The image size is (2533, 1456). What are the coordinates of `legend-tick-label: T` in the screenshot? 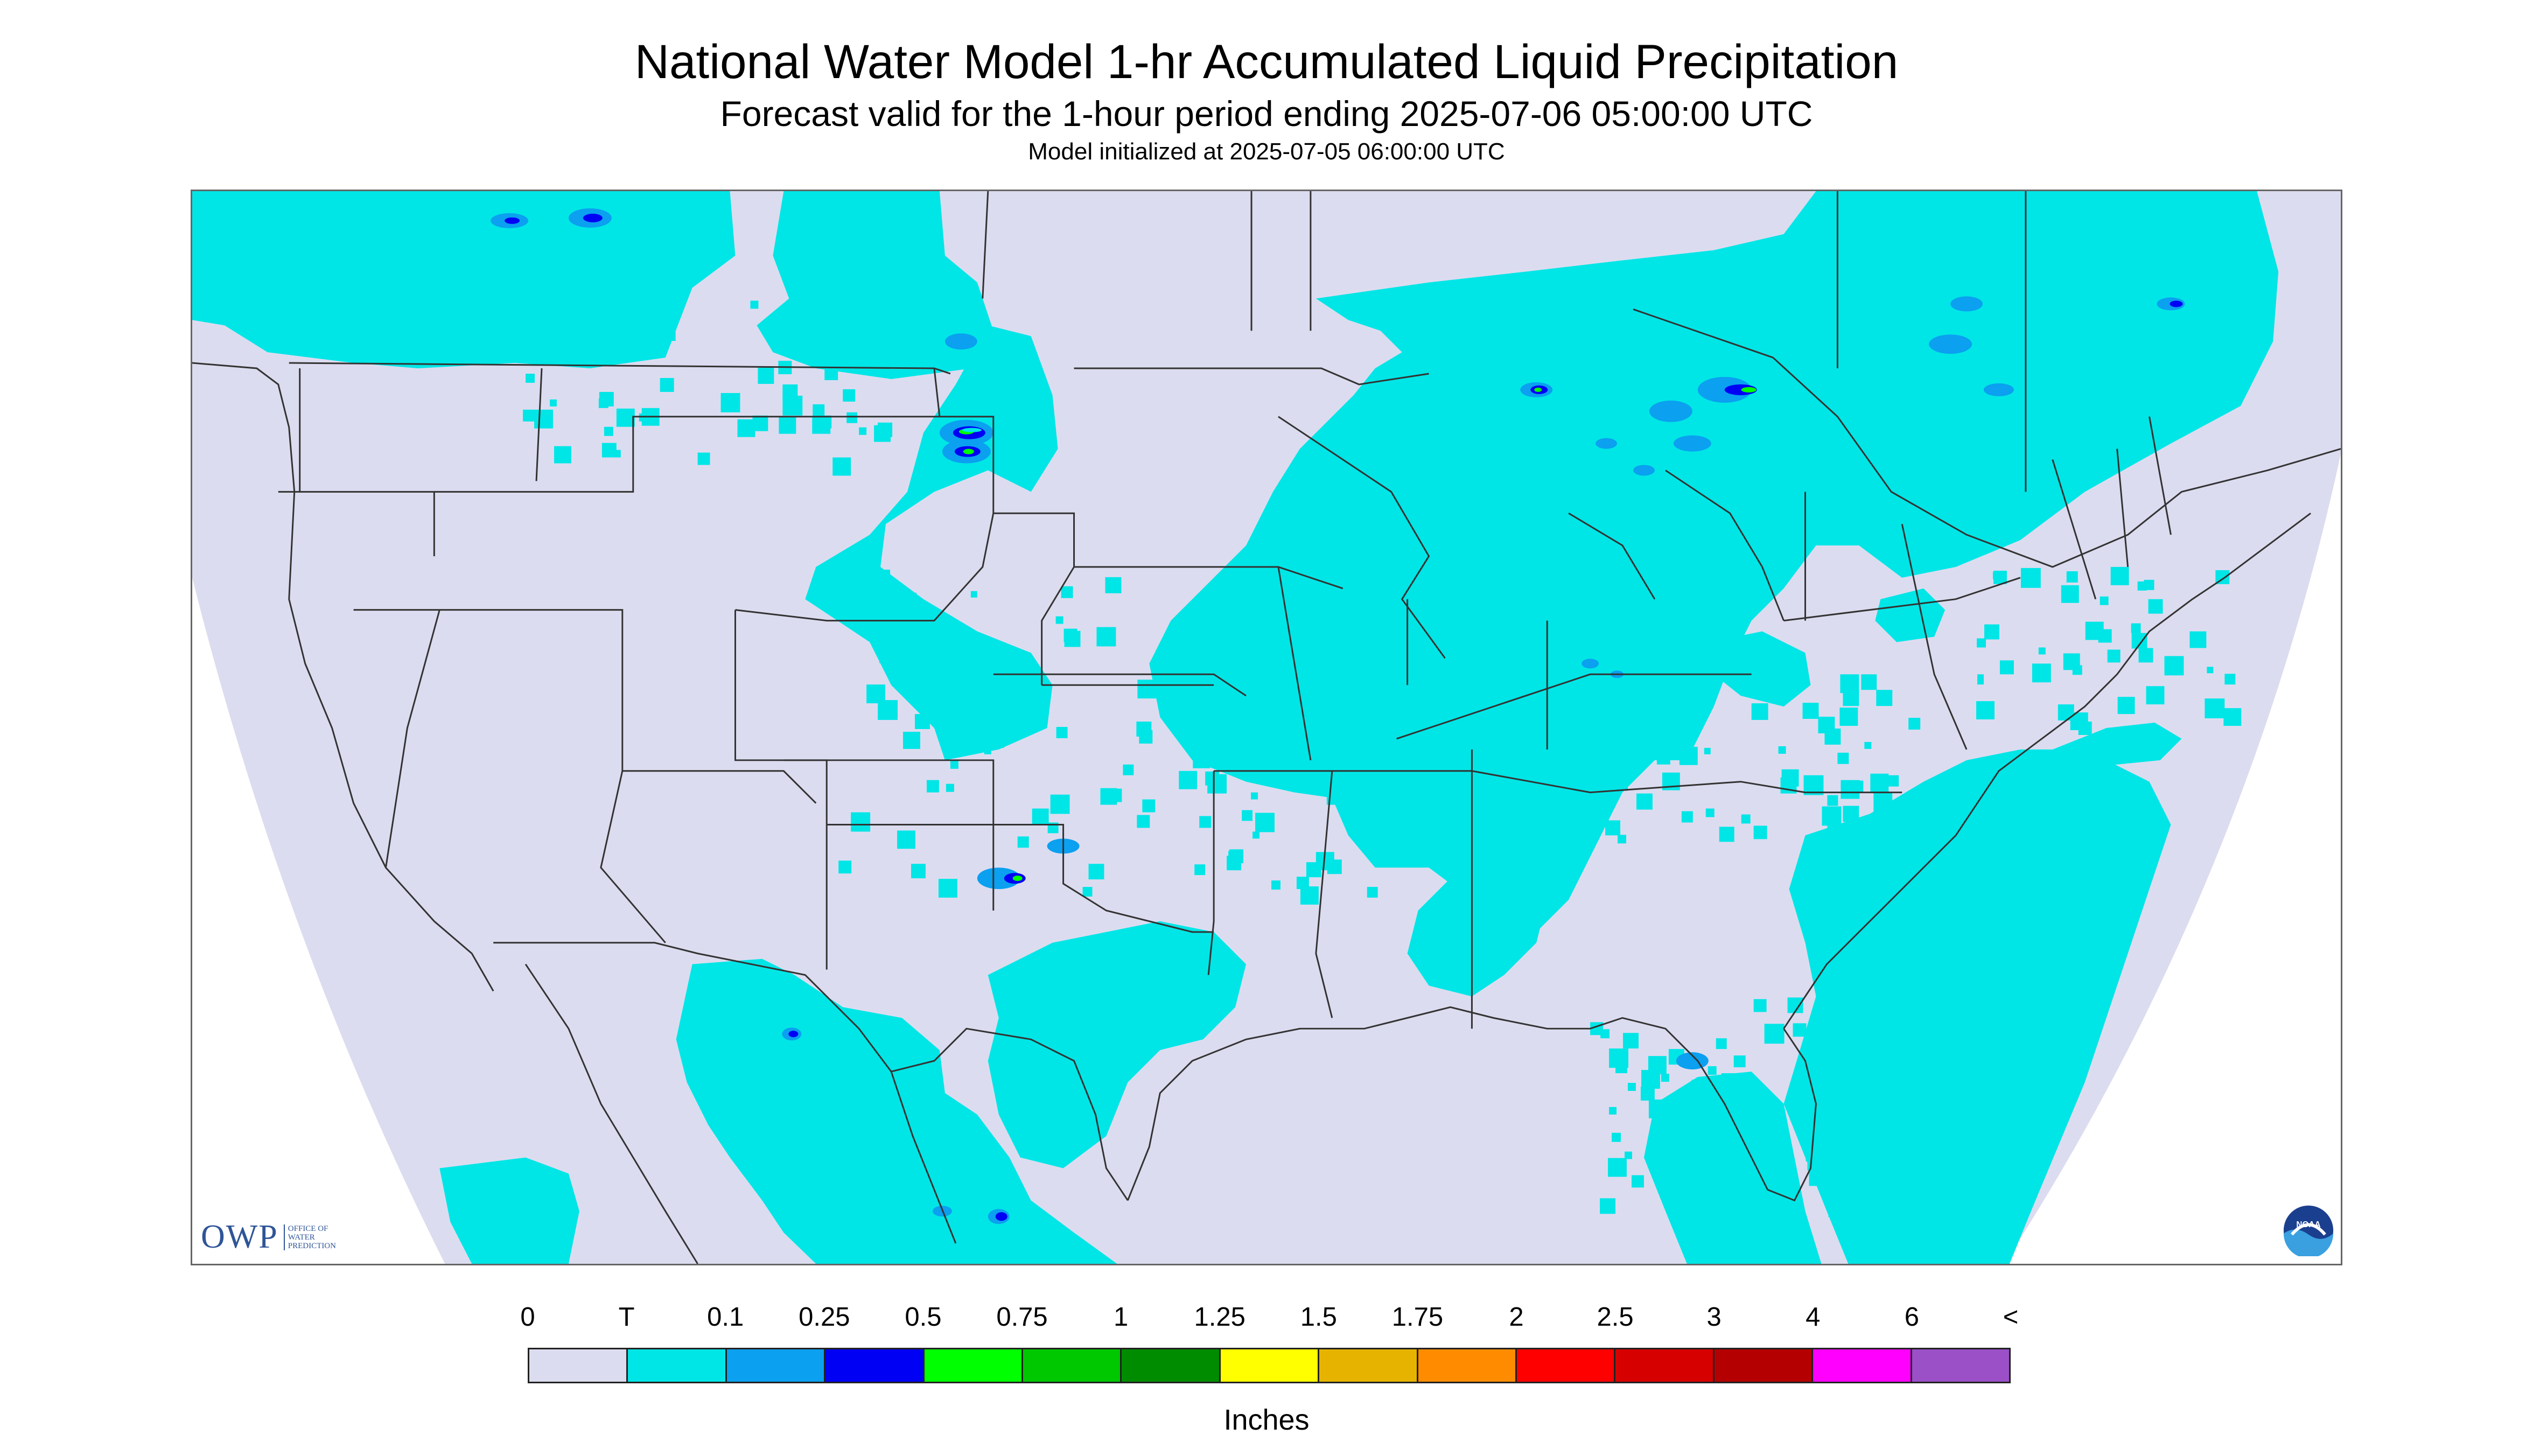 It's located at (627, 1317).